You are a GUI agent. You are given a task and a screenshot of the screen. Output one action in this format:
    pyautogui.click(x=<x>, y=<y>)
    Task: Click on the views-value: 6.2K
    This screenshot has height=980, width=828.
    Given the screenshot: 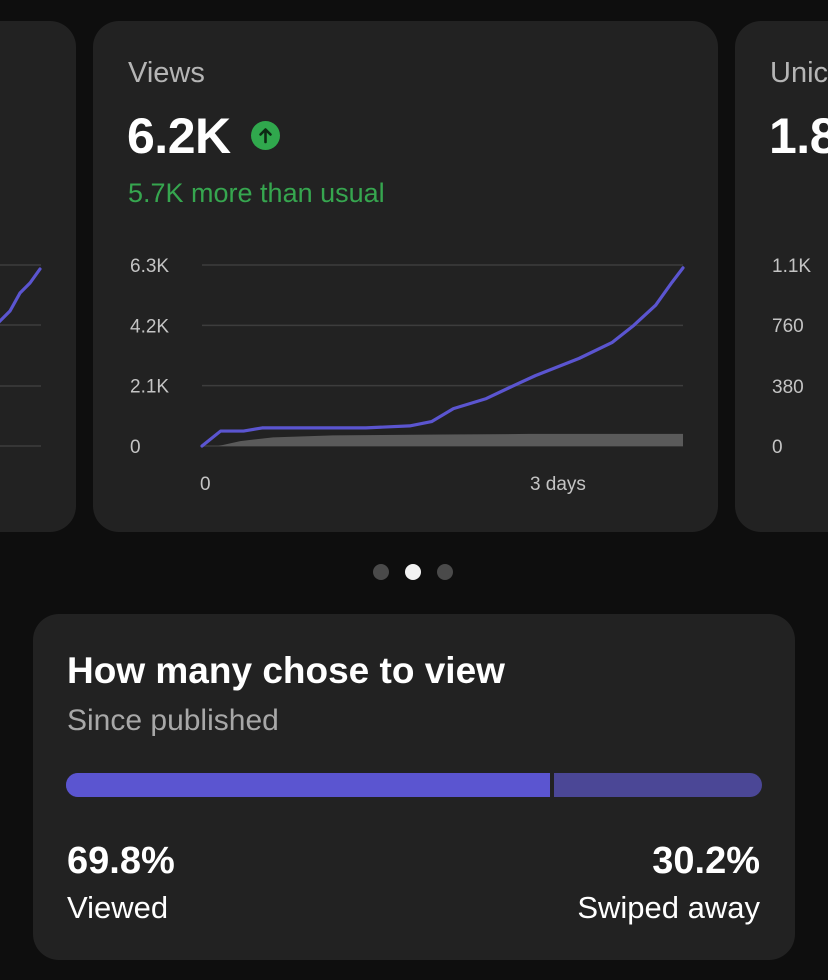 What is the action you would take?
    pyautogui.click(x=179, y=136)
    